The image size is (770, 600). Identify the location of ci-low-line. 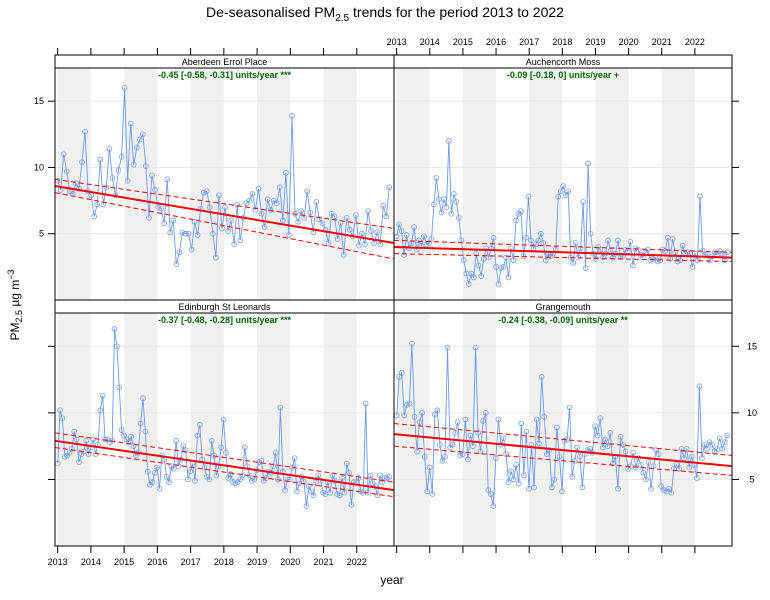
(224, 472).